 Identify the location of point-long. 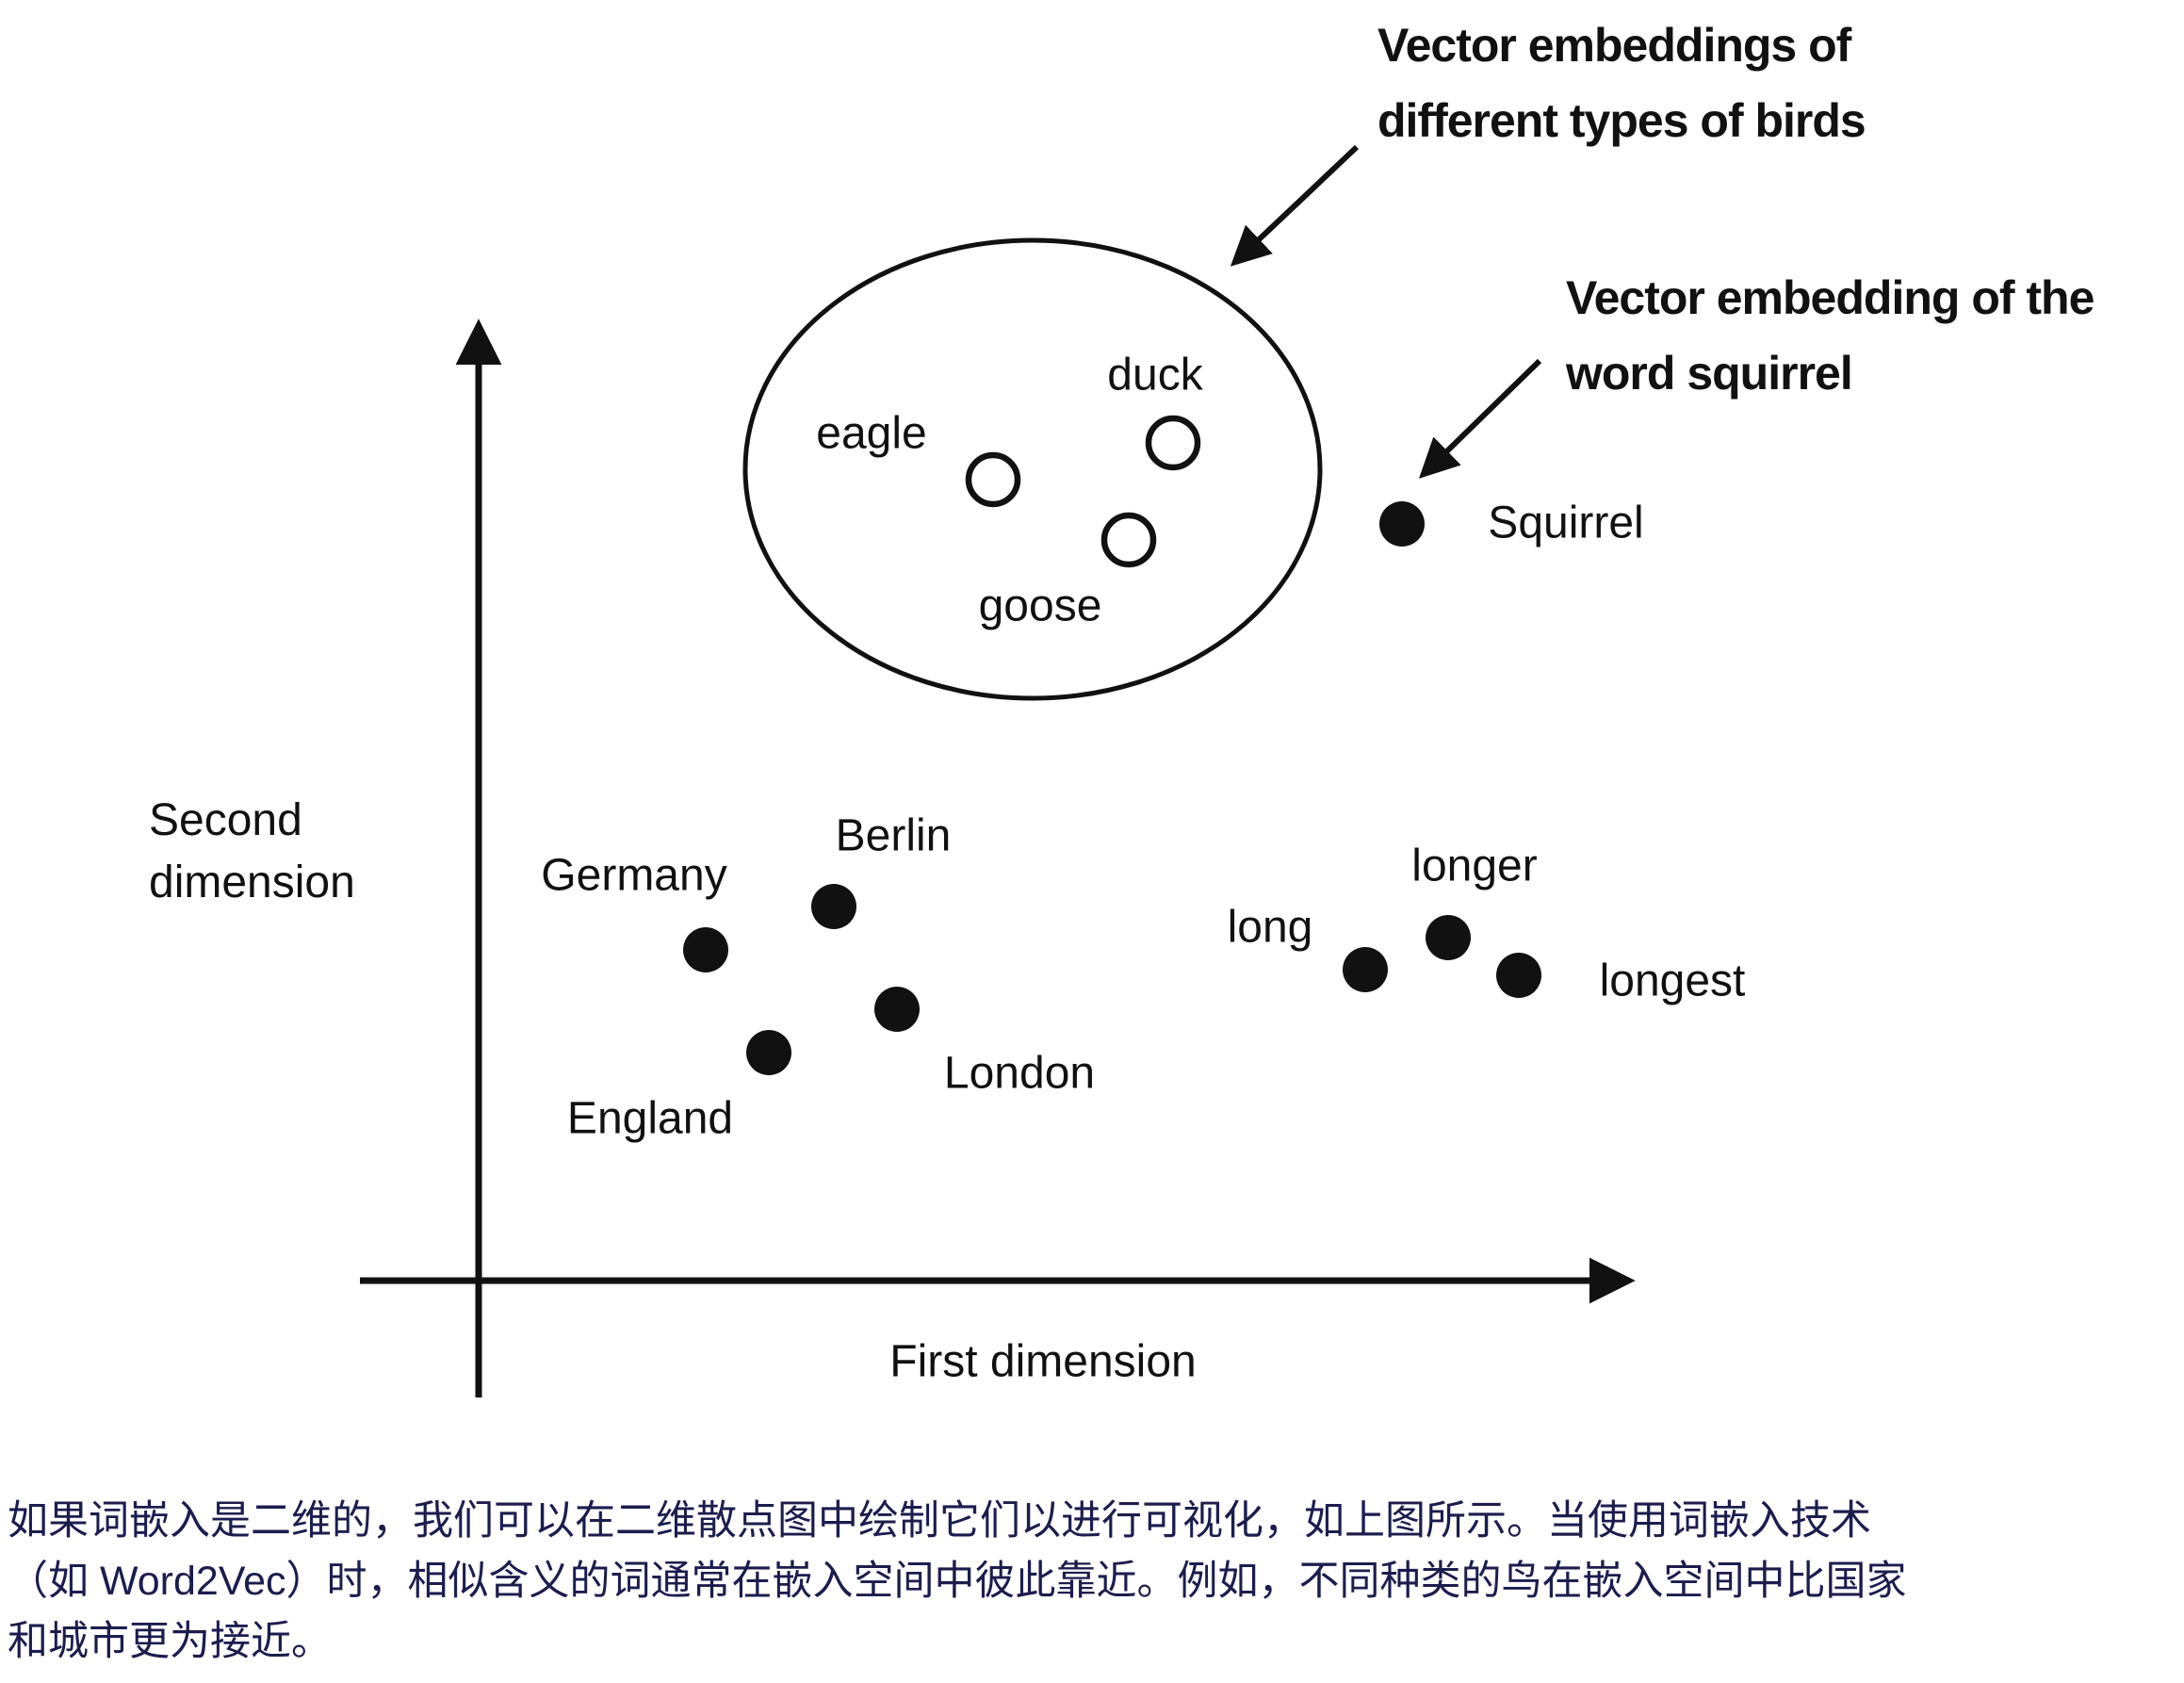
(1365, 969).